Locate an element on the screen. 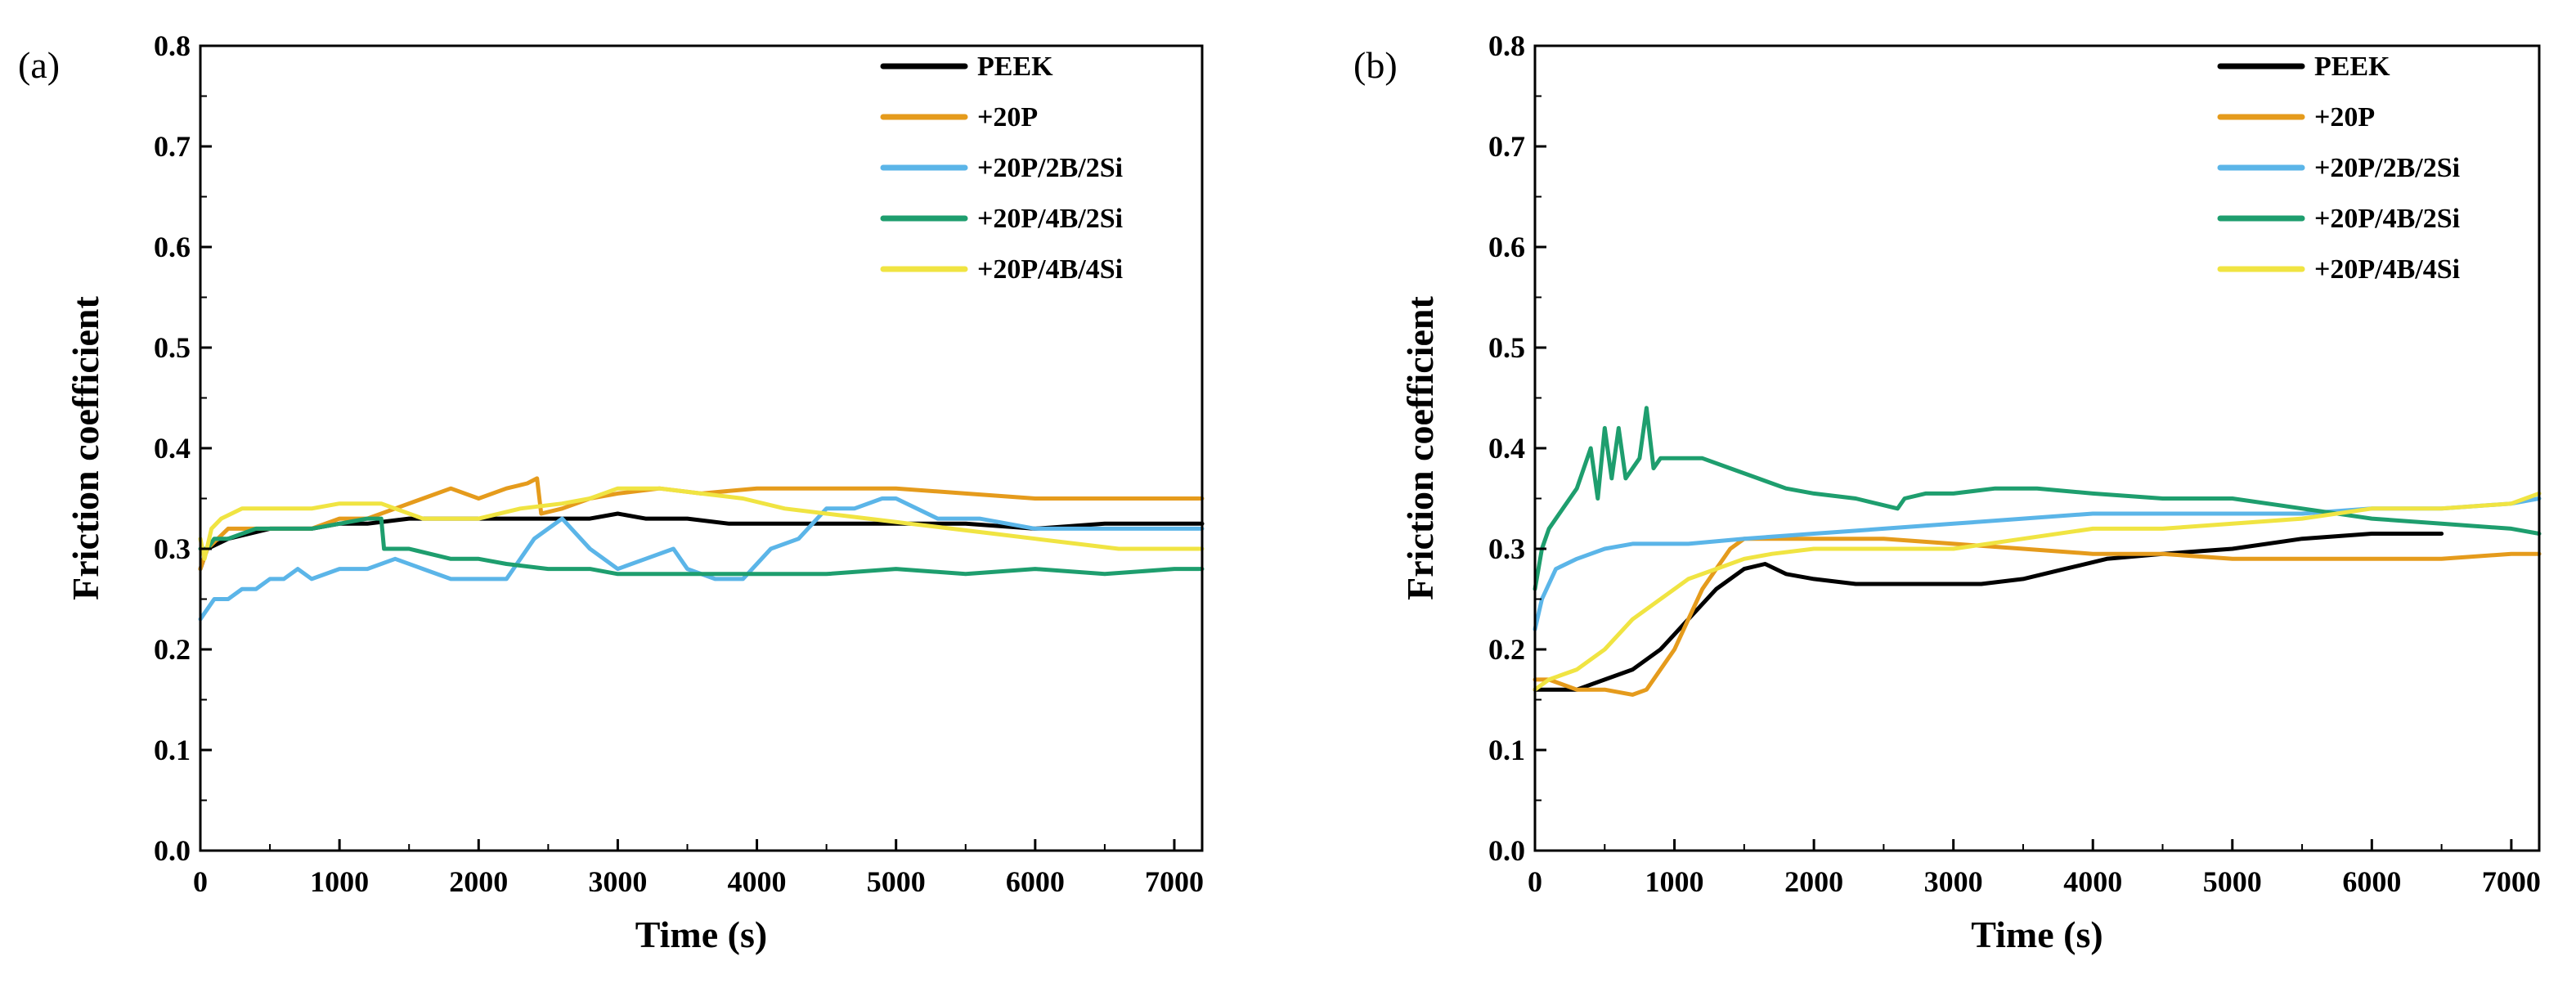 The height and width of the screenshot is (997, 2576). panel-label: (b) is located at coordinates (1376, 65).